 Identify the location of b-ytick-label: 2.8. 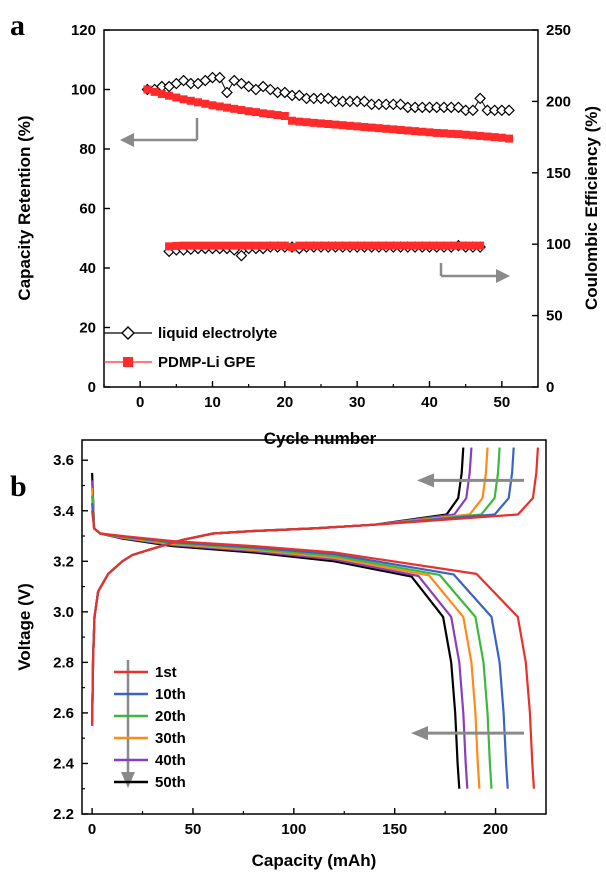
(63, 662).